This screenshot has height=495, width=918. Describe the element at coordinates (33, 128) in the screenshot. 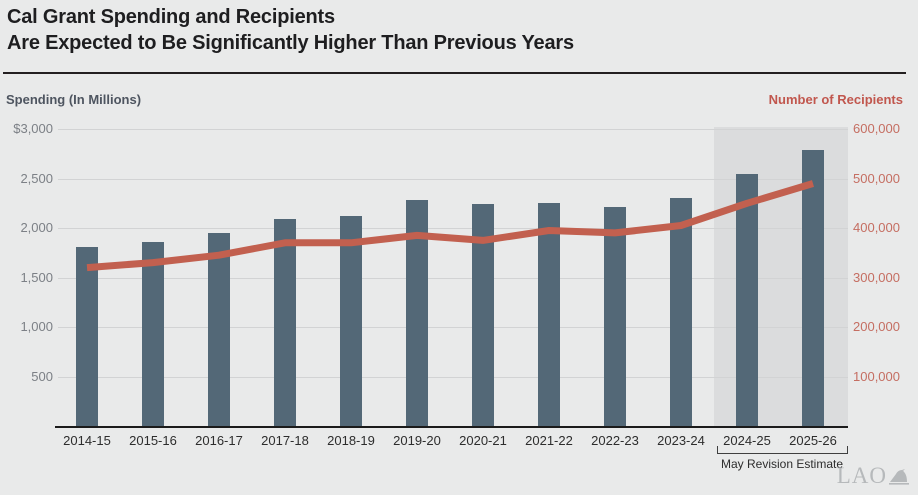

I see `left-axis-tick-label: $3,000` at that location.